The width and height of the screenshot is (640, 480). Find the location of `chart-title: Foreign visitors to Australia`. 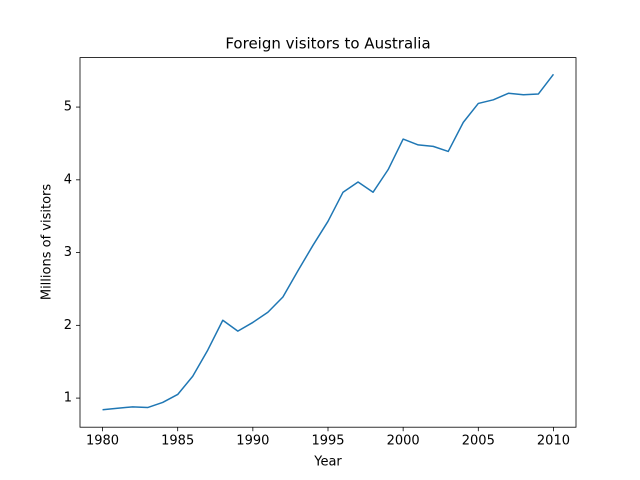

chart-title: Foreign visitors to Australia is located at coordinates (327, 44).